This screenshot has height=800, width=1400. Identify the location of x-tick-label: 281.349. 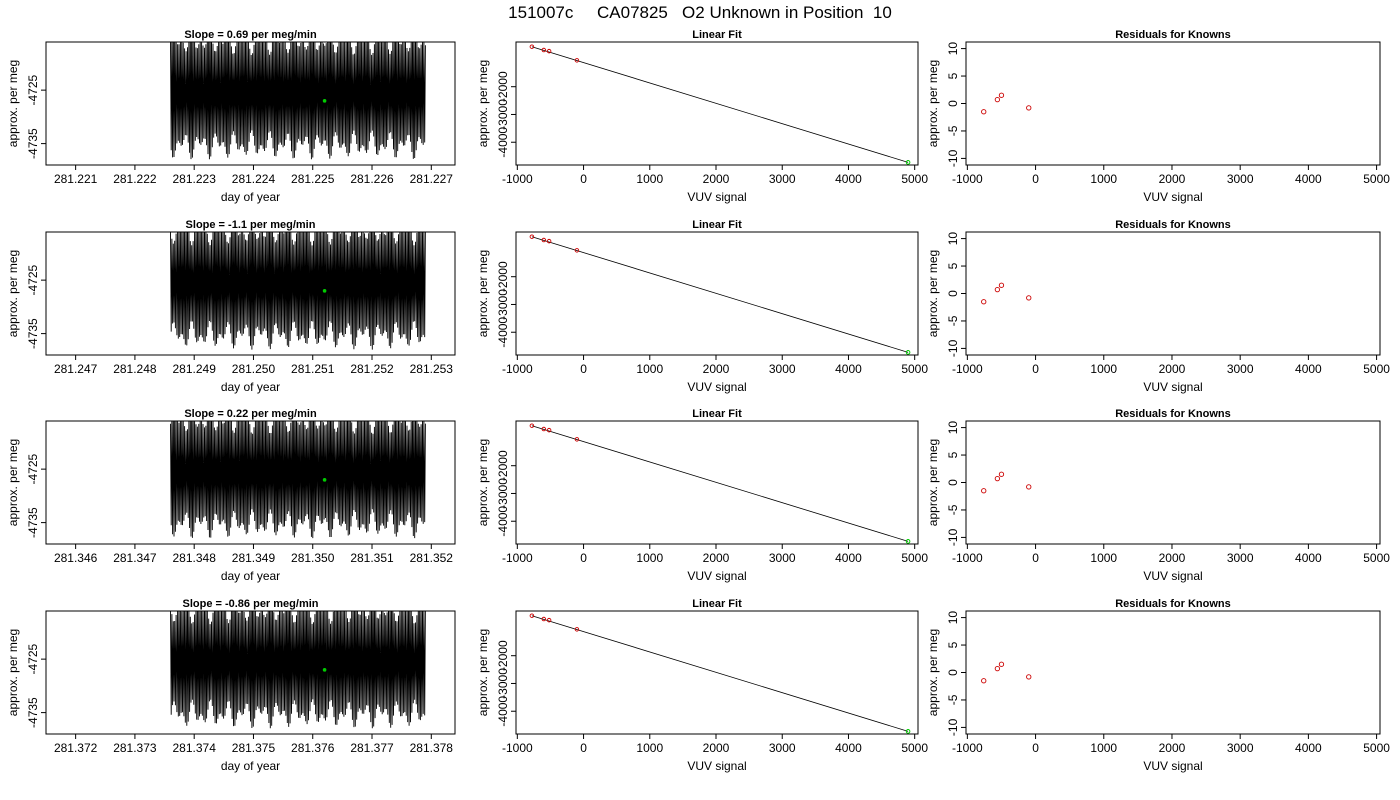
(254, 558).